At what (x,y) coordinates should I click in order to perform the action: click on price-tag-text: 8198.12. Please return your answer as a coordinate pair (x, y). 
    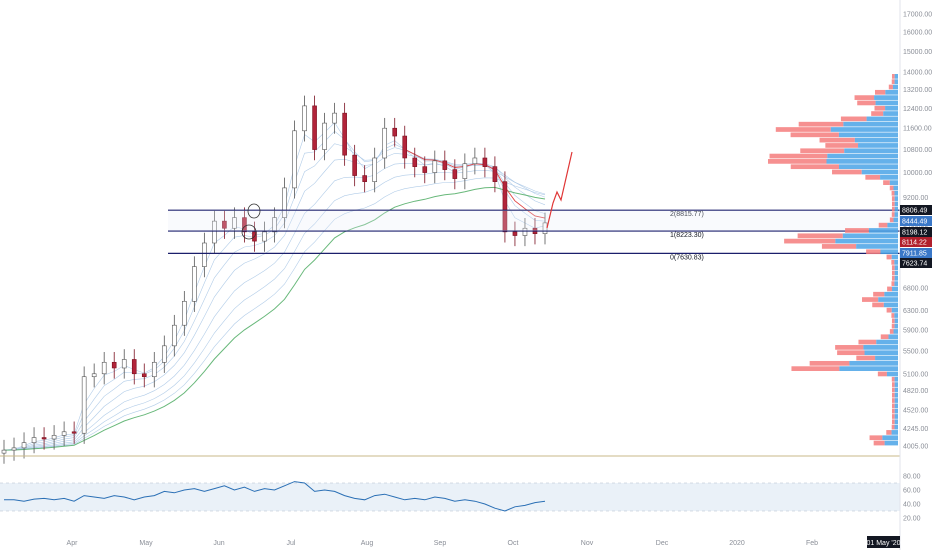
    Looking at the image, I should click on (914, 233).